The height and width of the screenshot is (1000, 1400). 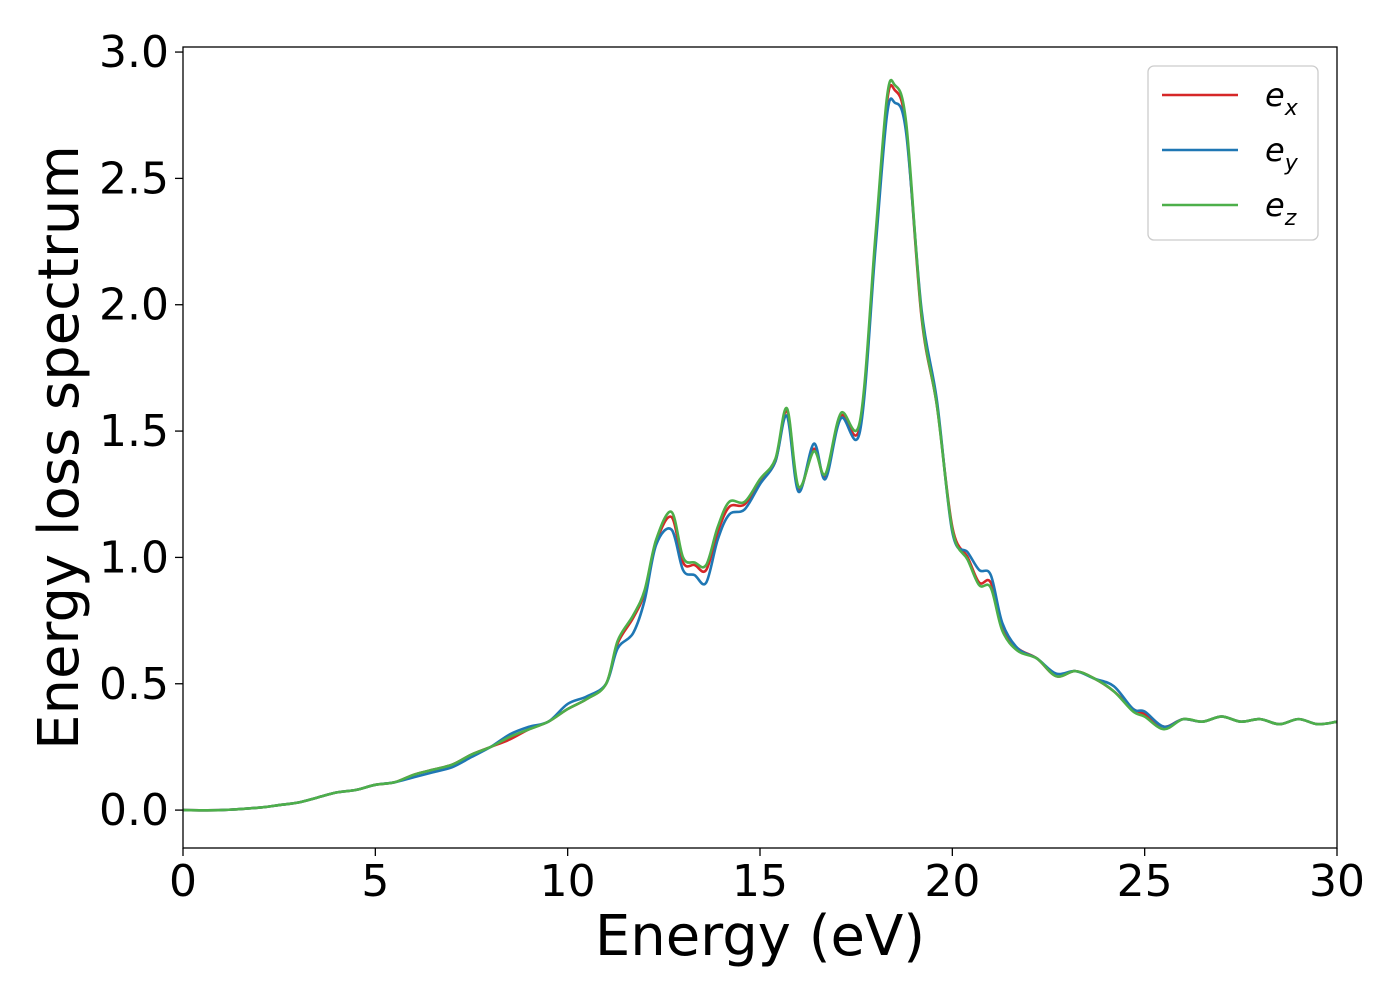 I want to click on x-axis-label: Energy (eV), so click(x=760, y=936).